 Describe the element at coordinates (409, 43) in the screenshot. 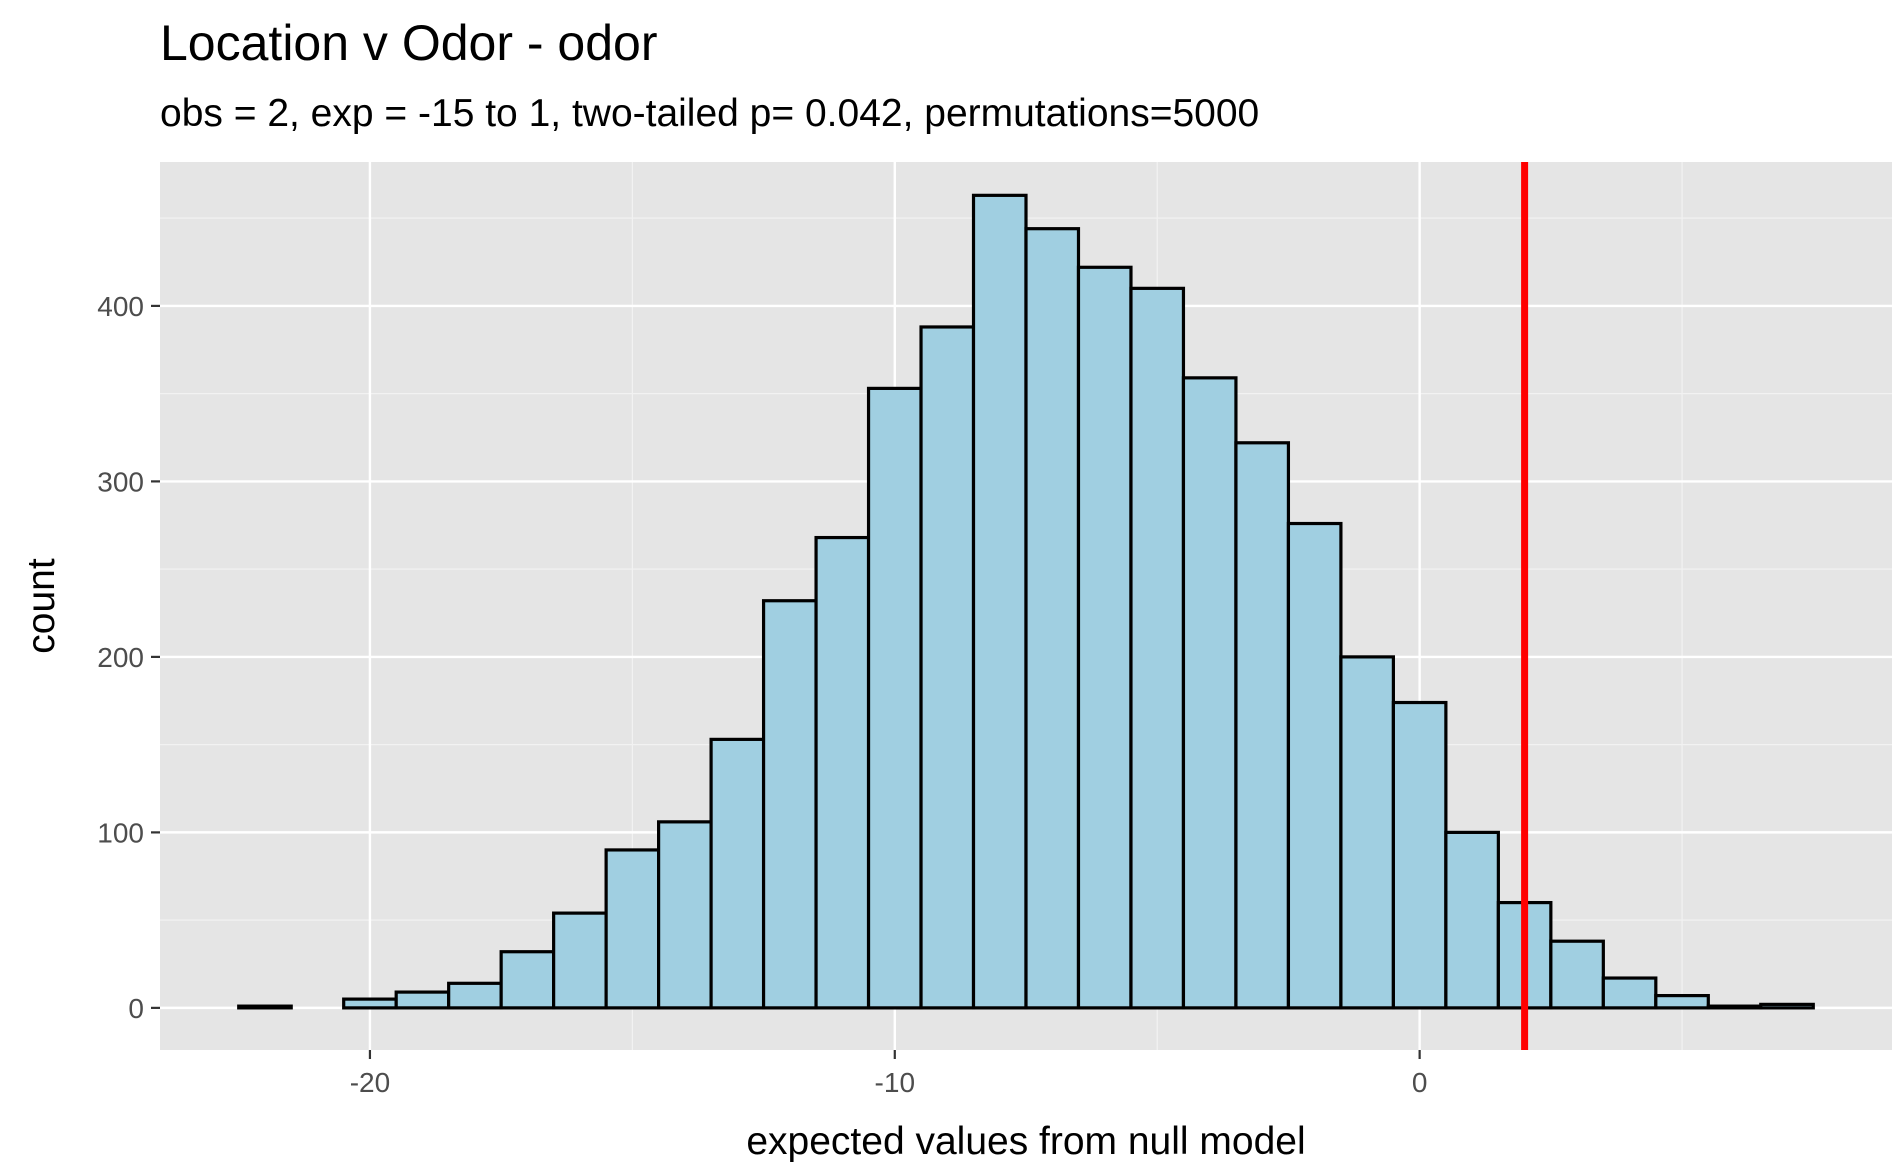

I see `chart-title: Location v Odor - odor` at that location.